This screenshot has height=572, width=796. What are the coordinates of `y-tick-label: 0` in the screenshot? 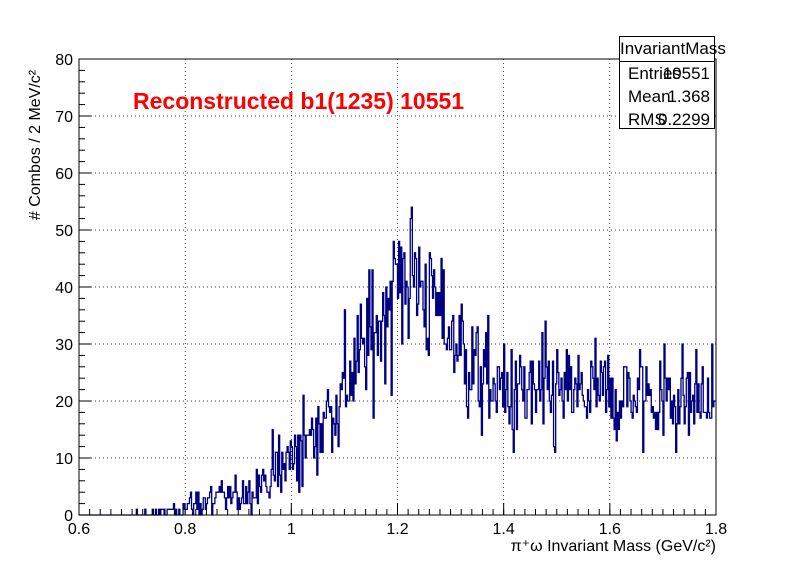 It's located at (68, 516).